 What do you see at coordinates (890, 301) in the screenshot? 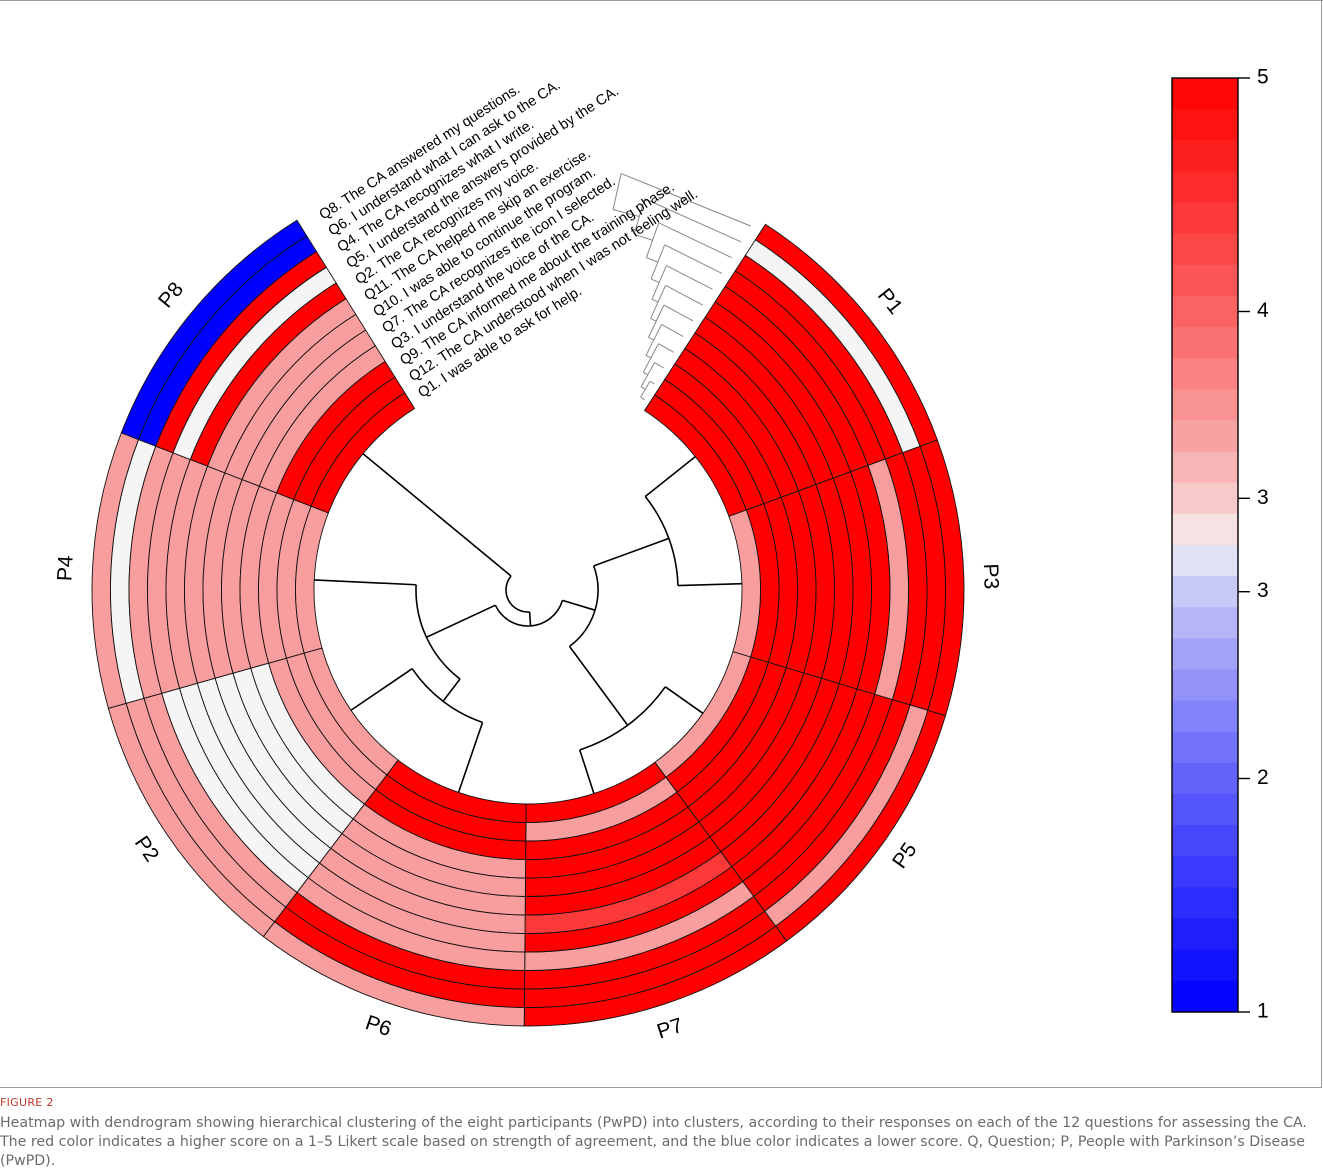
I see `participant-label-p1: P1` at bounding box center [890, 301].